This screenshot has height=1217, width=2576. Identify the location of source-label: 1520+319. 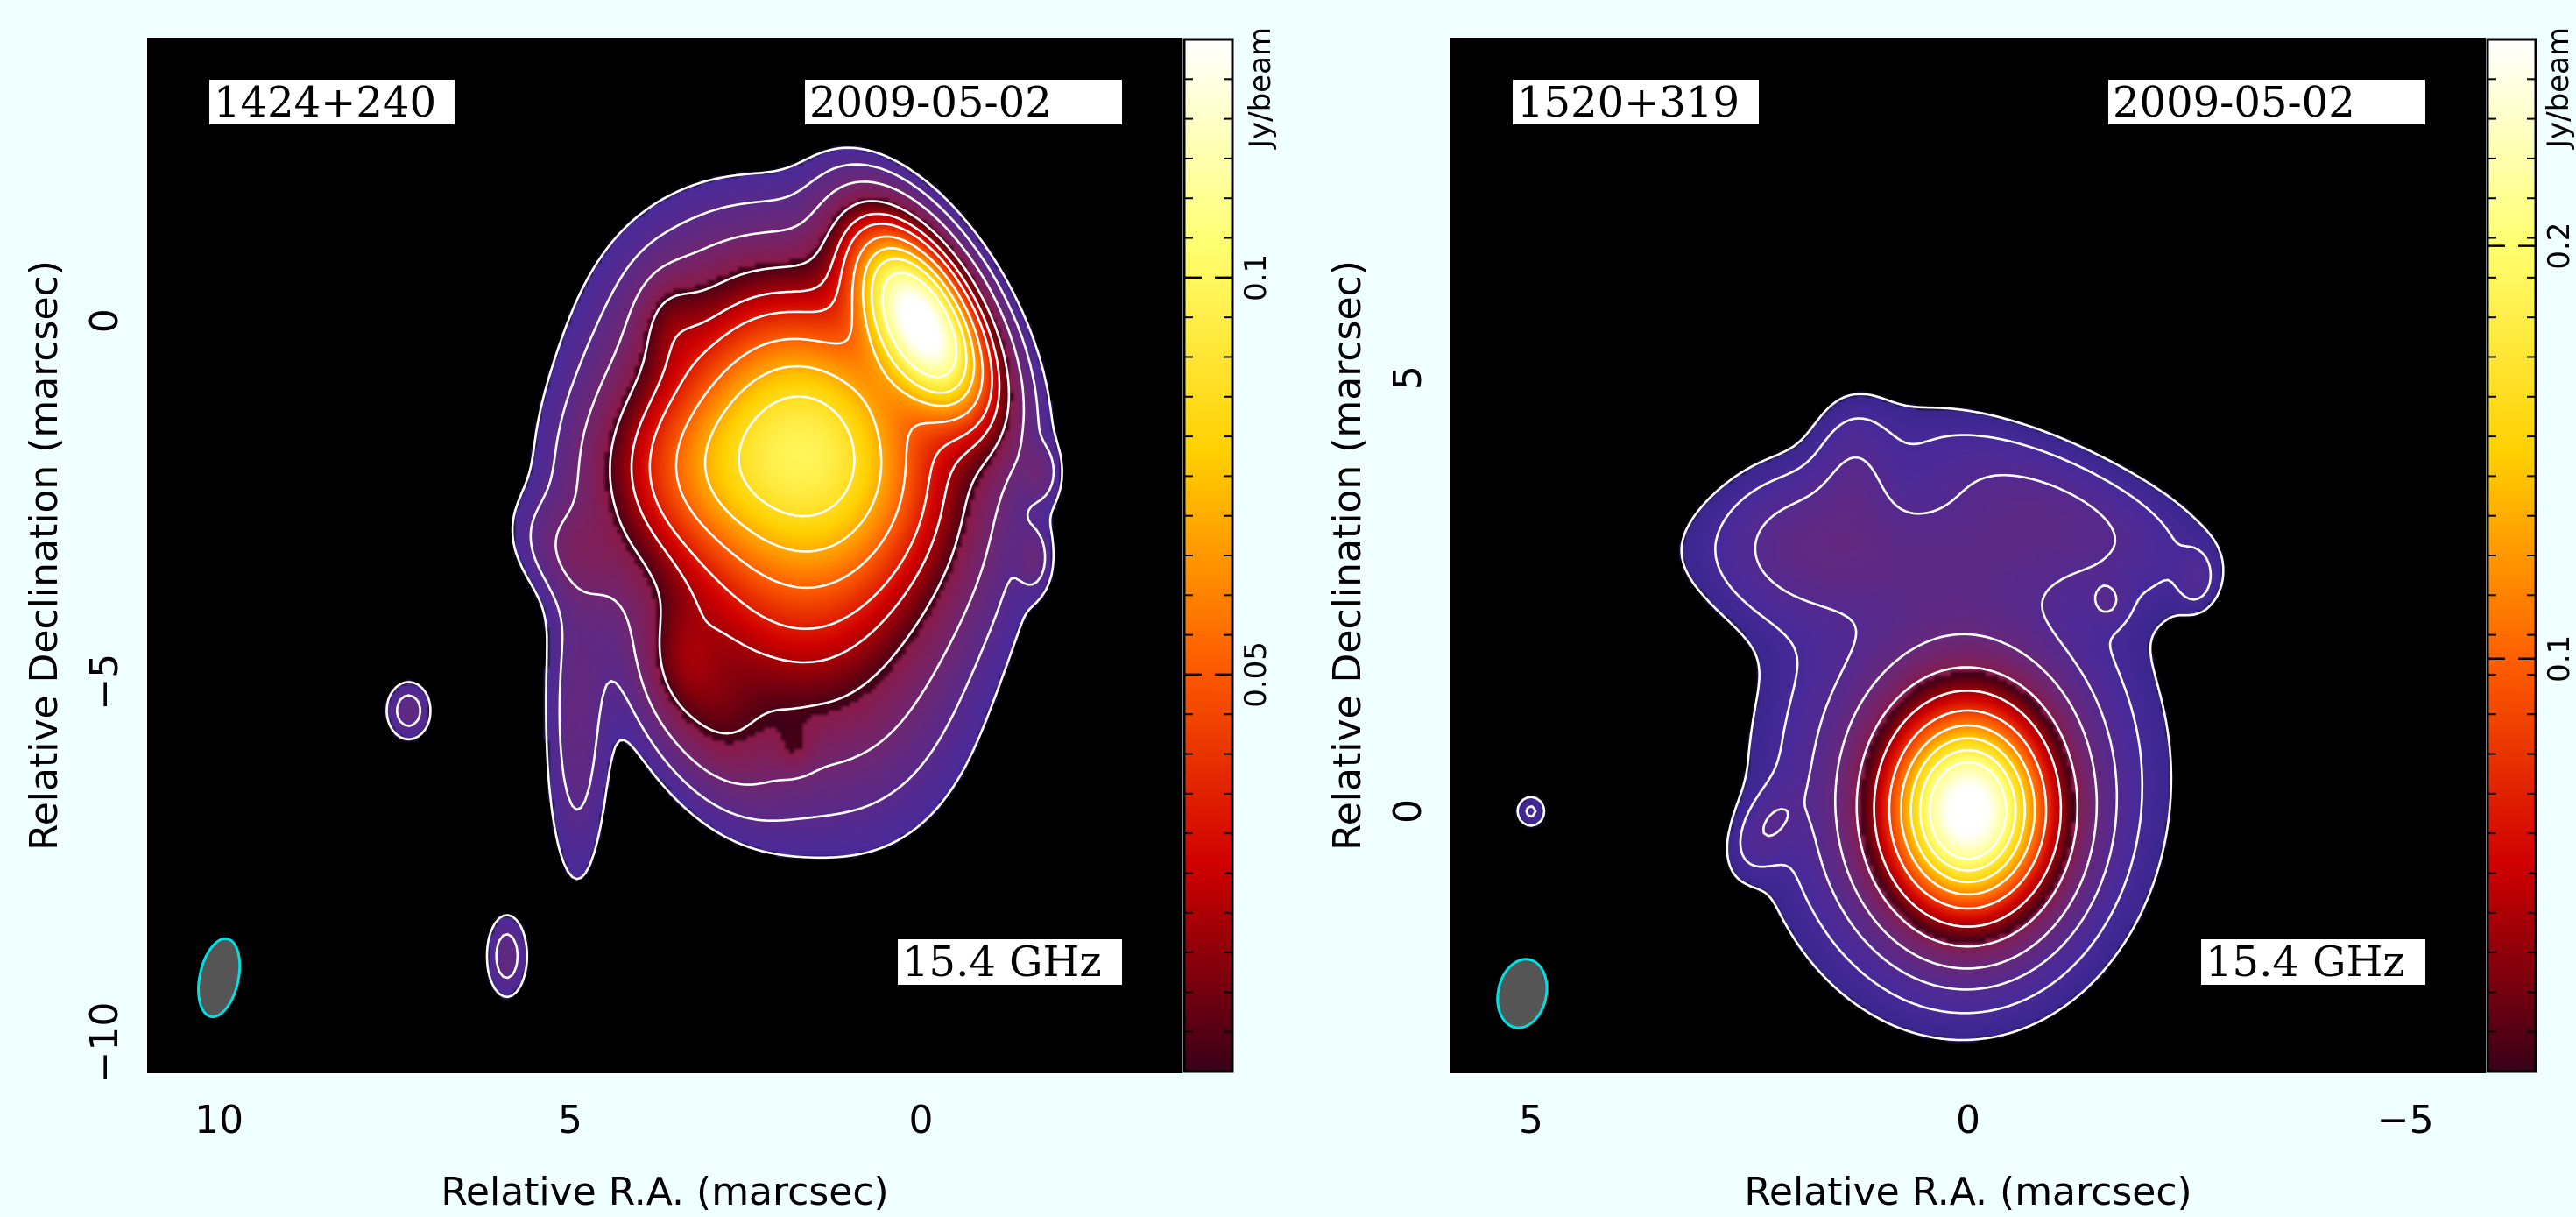
(1629, 102).